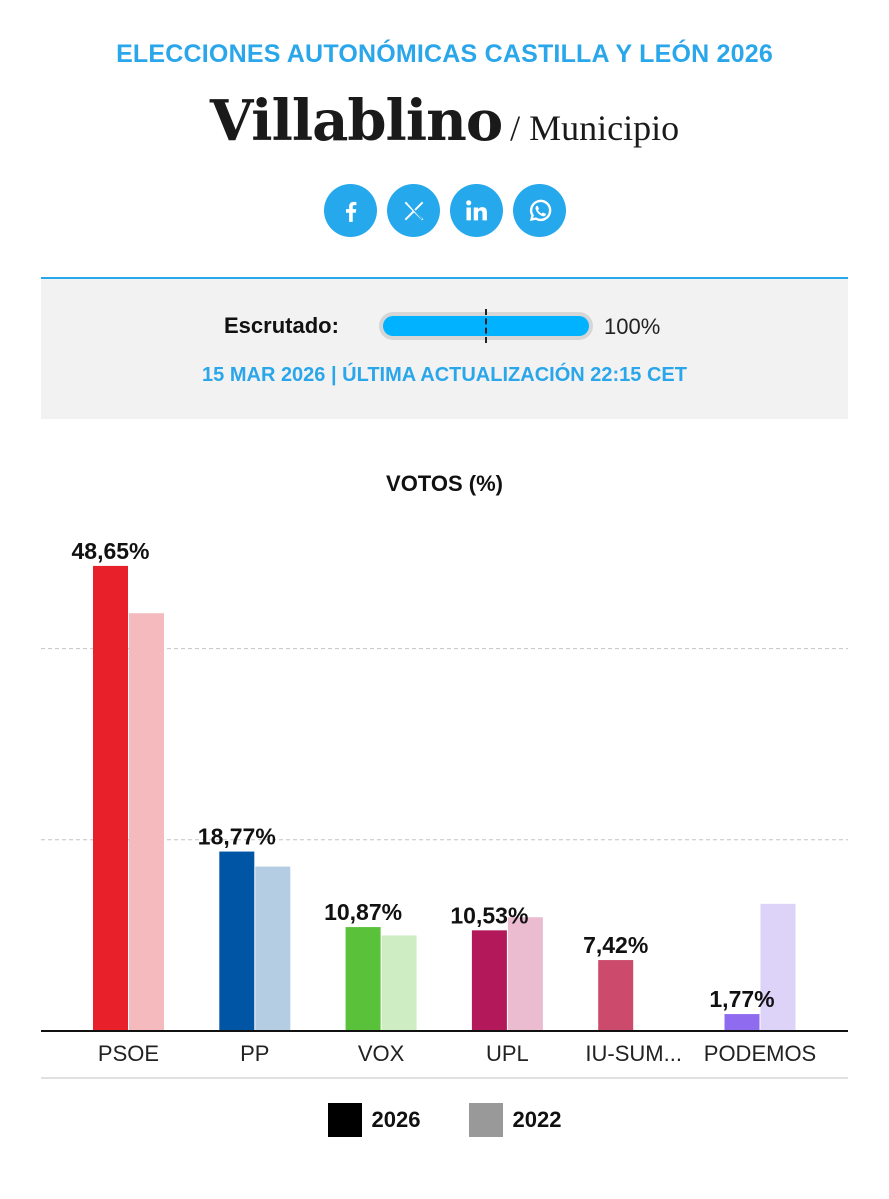 This screenshot has width=889, height=1199. I want to click on scrutiny-percent: 100%, so click(632, 326).